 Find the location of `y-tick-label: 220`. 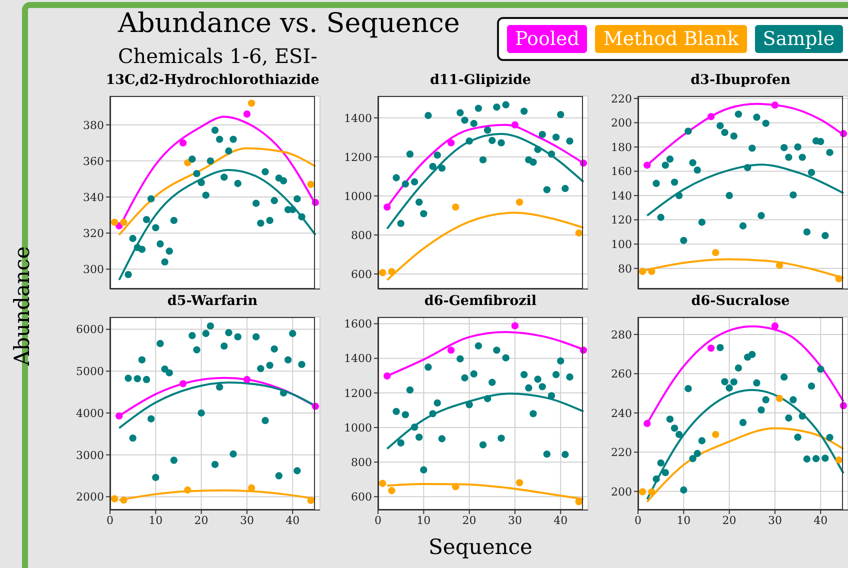

y-tick-label: 220 is located at coordinates (621, 99).